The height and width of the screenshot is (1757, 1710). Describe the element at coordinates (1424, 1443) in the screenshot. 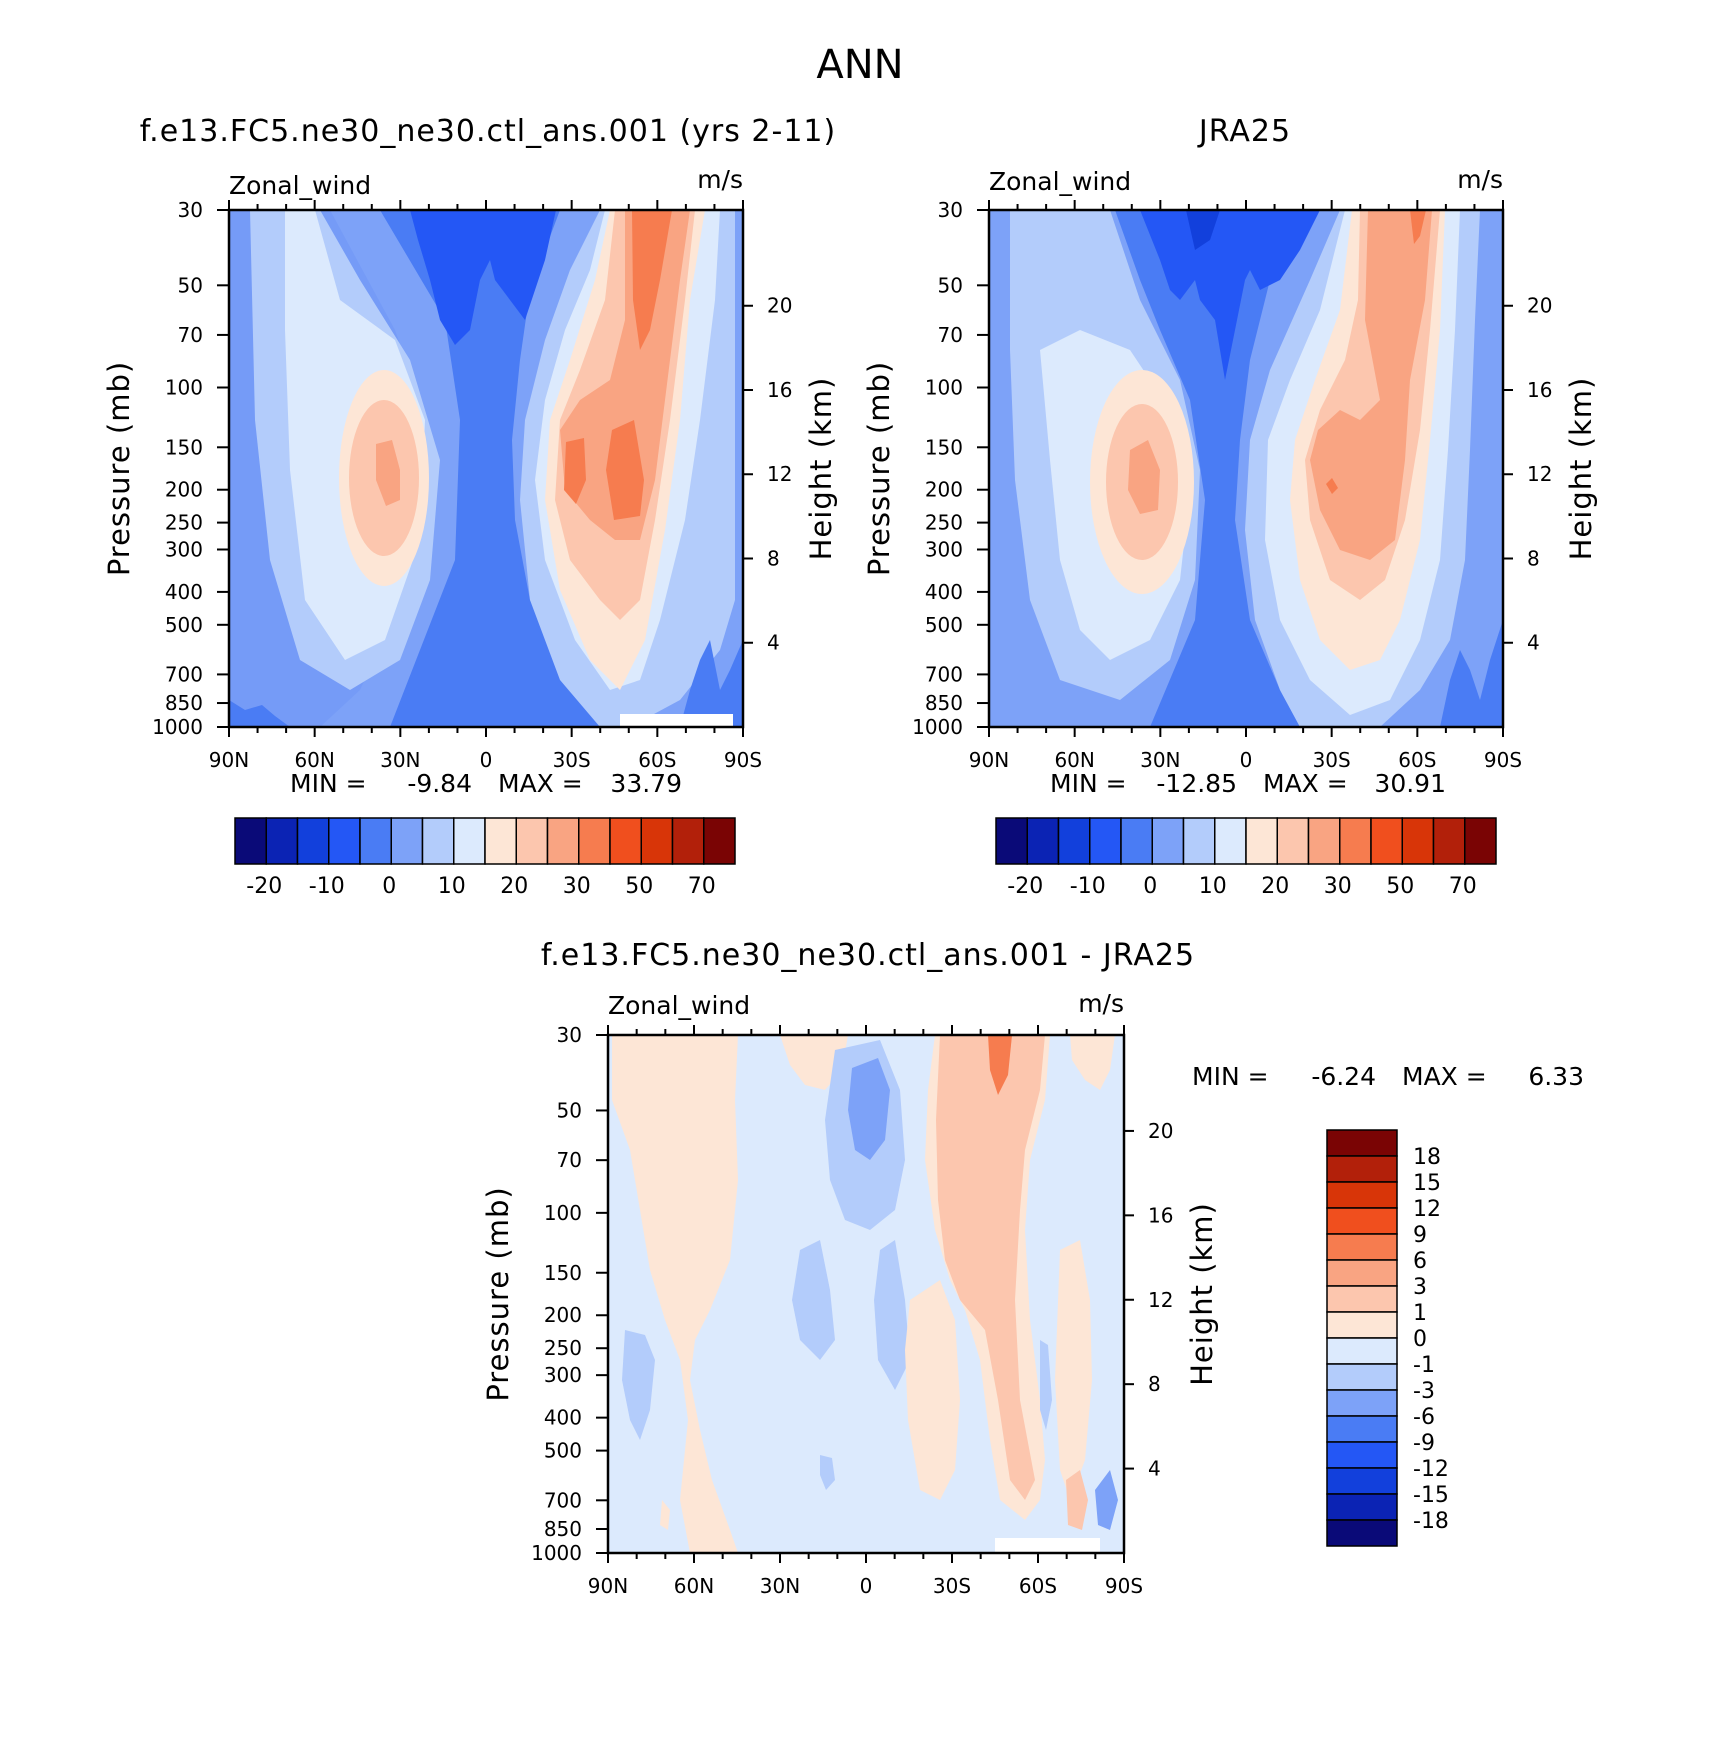

I see `diff-colorbar-label: -9` at that location.